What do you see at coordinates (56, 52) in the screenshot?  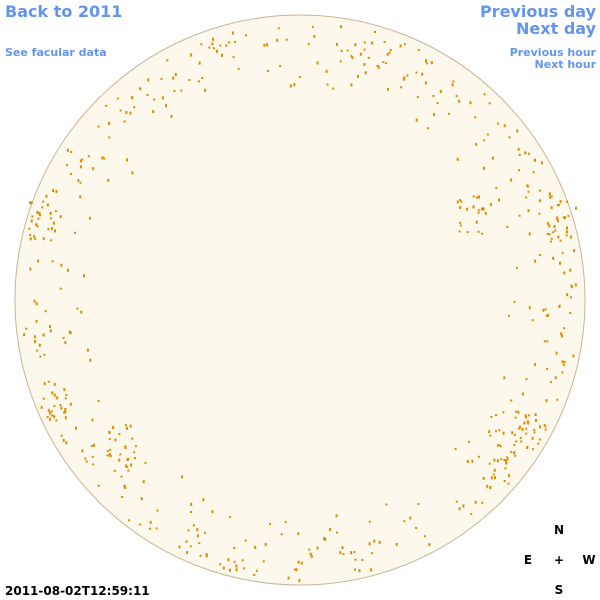 I see `facular-link: See facular data` at bounding box center [56, 52].